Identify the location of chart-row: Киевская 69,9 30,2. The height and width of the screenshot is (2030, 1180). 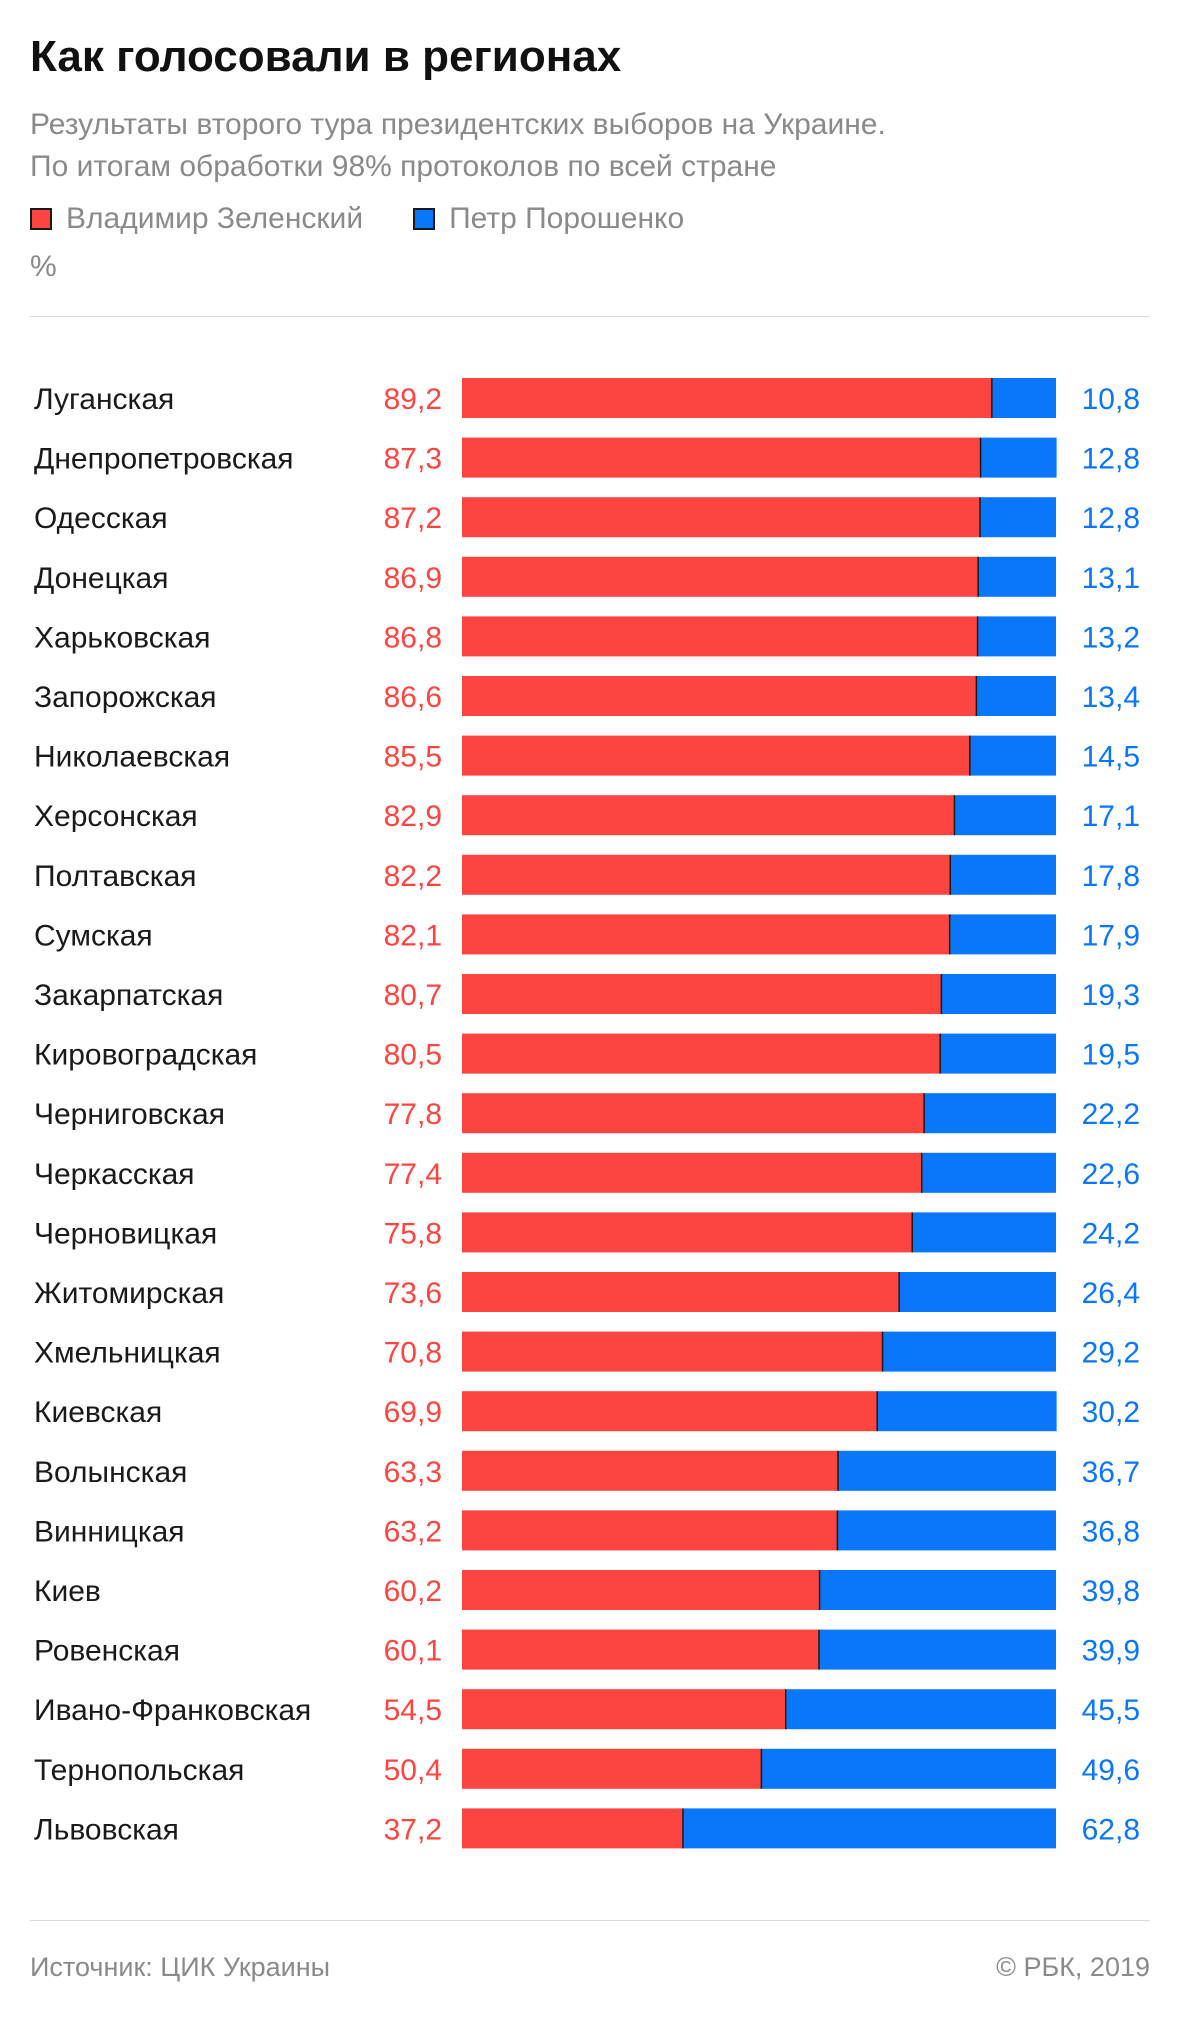
(587, 1411).